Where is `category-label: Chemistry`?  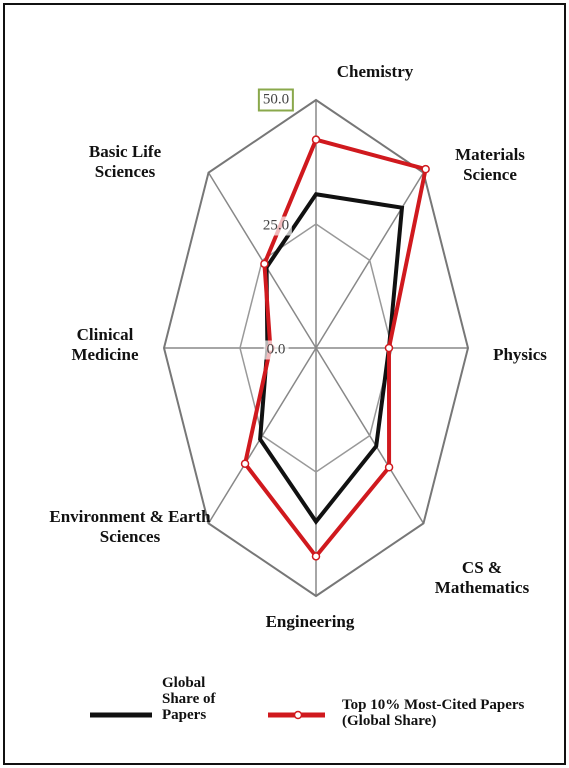 category-label: Chemistry is located at coordinates (375, 71).